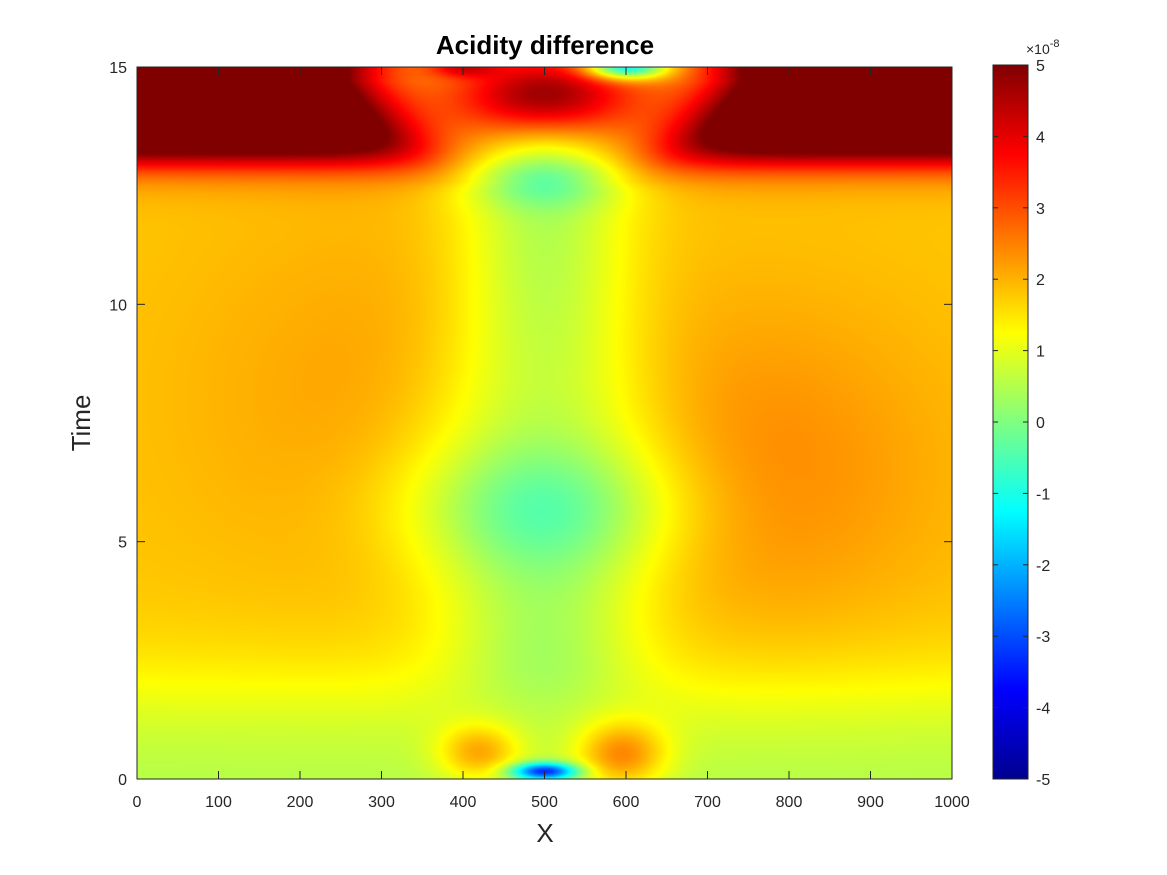 Image resolution: width=1167 pixels, height=875 pixels. Describe the element at coordinates (1040, 209) in the screenshot. I see `colorbar-tick-label: 3` at that location.